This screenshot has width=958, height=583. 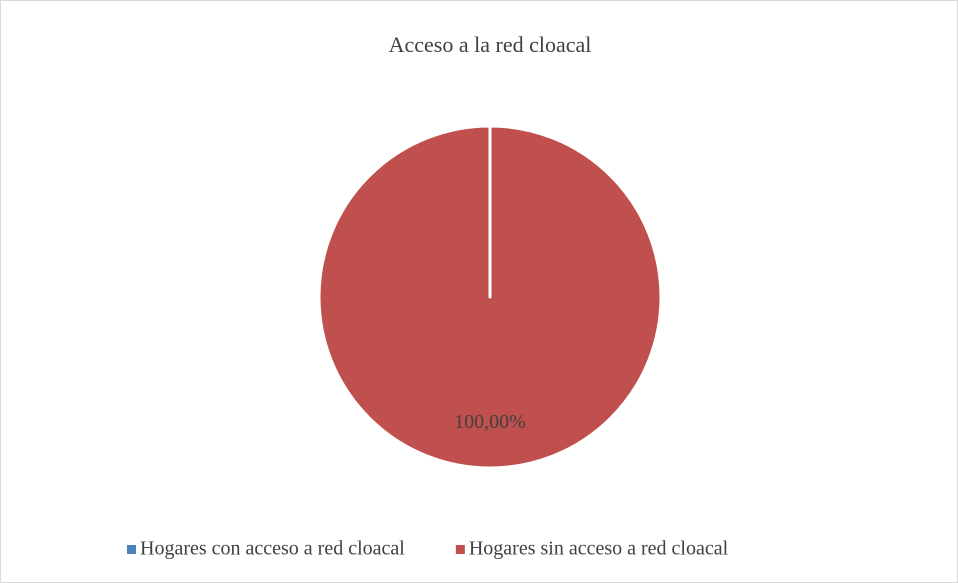 What do you see at coordinates (490, 44) in the screenshot?
I see `chart-title: Acceso a la red cloacal` at bounding box center [490, 44].